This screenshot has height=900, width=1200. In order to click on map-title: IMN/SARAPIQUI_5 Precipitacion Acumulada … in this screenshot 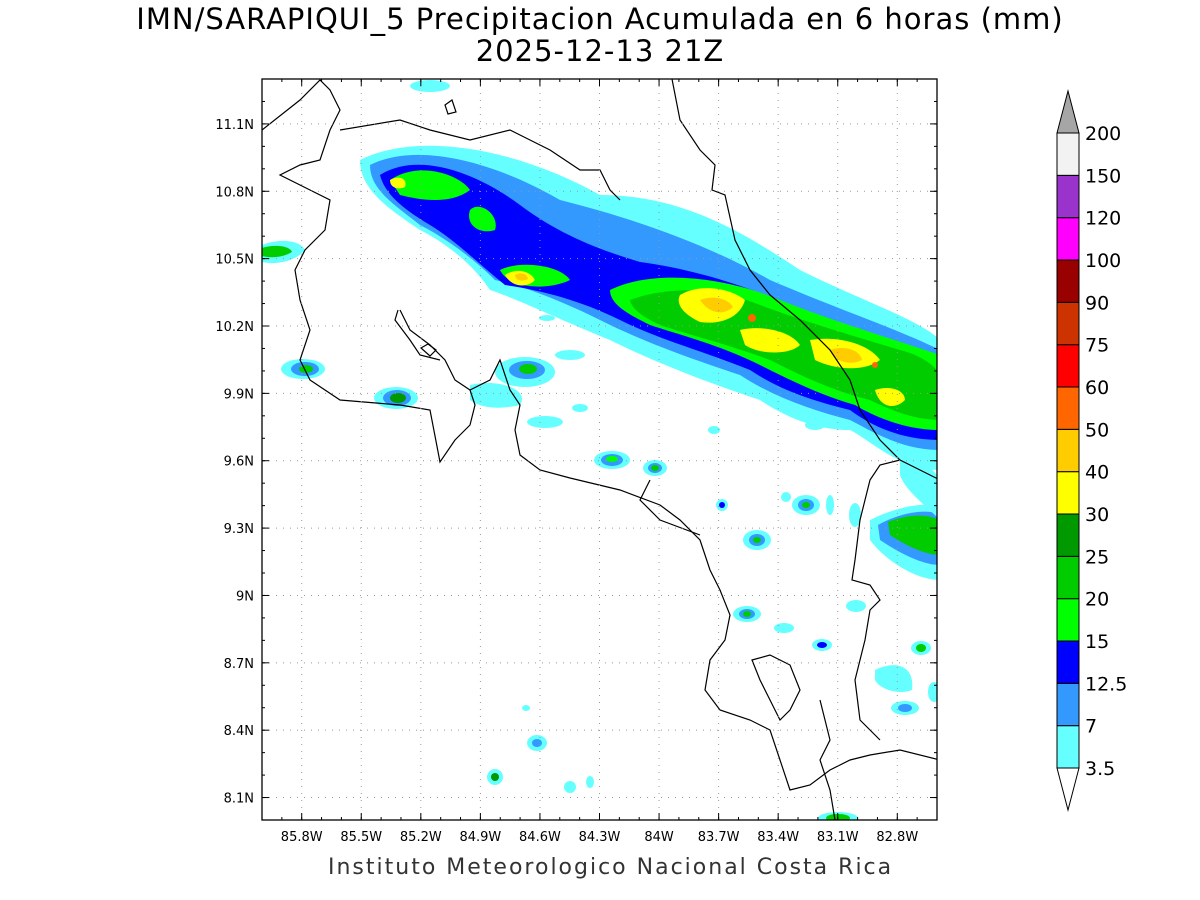, I will do `click(600, 19)`.